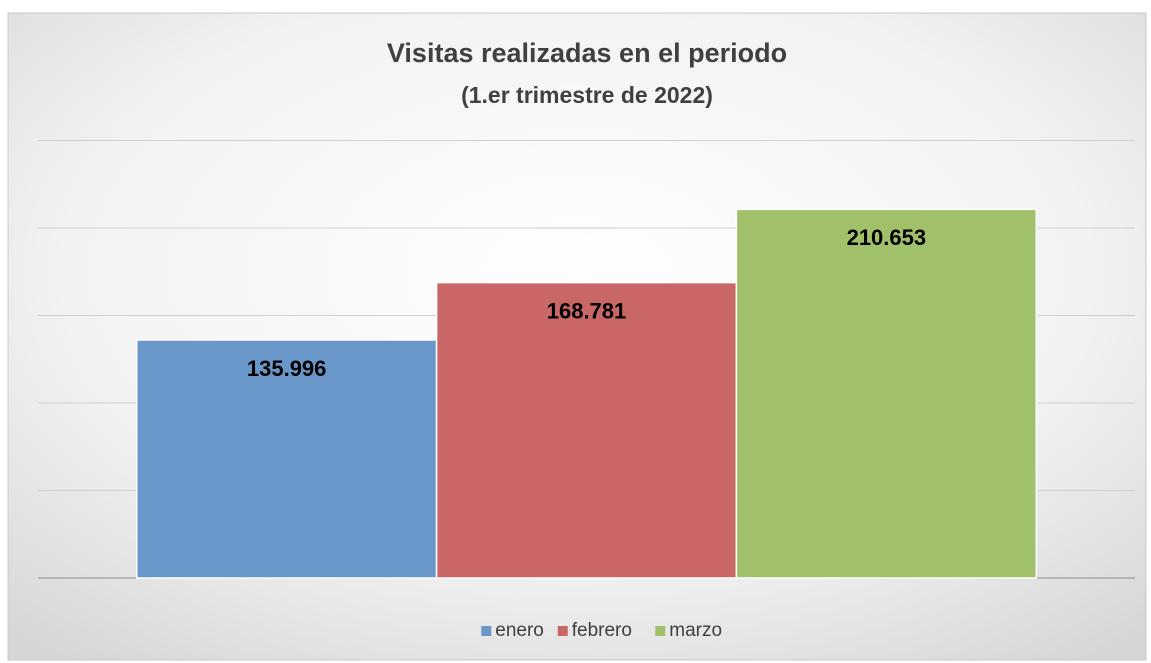 This screenshot has width=1151, height=663. Describe the element at coordinates (287, 368) in the screenshot. I see `data-label: 135.996` at that location.